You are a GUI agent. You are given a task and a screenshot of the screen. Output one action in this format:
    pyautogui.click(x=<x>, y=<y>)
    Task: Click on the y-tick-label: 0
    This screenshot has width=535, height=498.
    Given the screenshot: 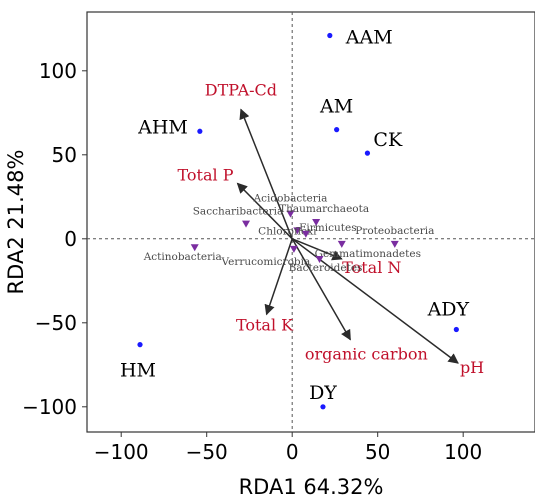 What is the action you would take?
    pyautogui.click(x=70, y=239)
    